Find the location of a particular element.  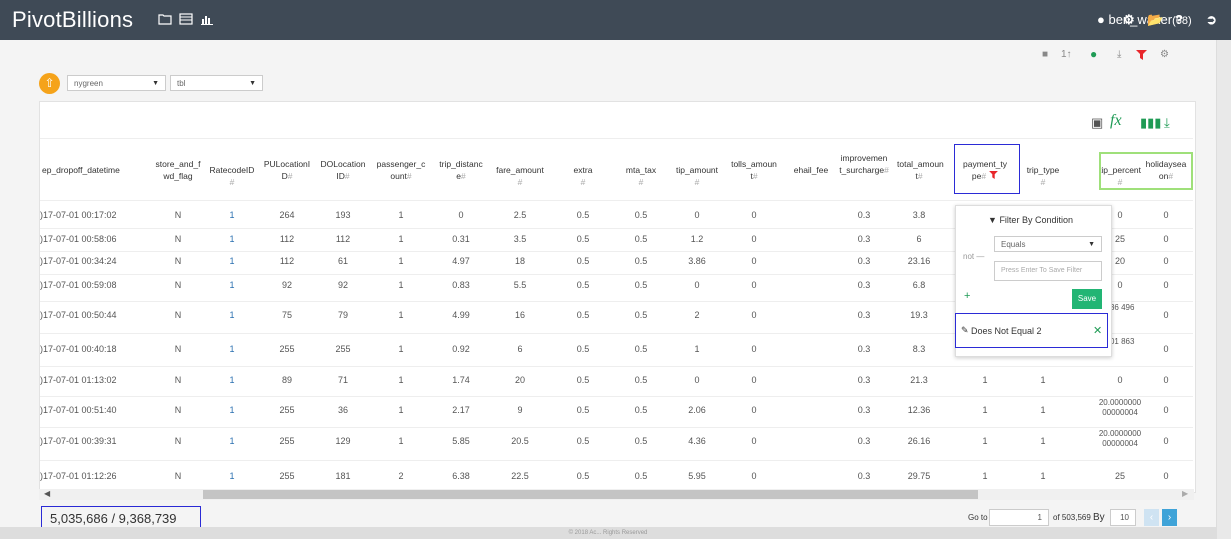

open-folder-icon: 📂 is located at coordinates (1155, 19).